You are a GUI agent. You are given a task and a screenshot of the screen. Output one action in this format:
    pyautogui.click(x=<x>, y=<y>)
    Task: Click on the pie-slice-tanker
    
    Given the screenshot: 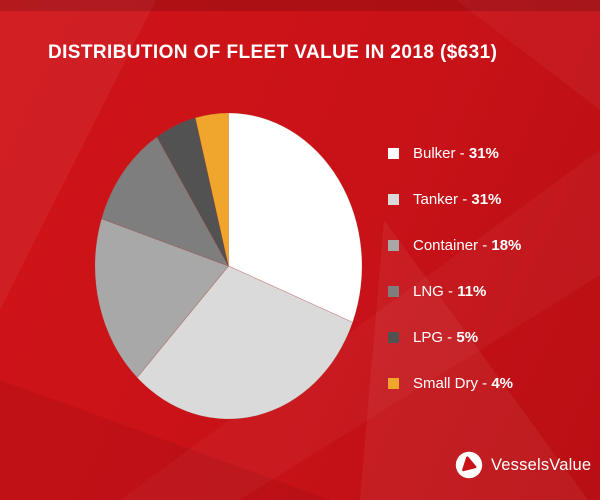 What is the action you would take?
    pyautogui.click(x=245, y=342)
    